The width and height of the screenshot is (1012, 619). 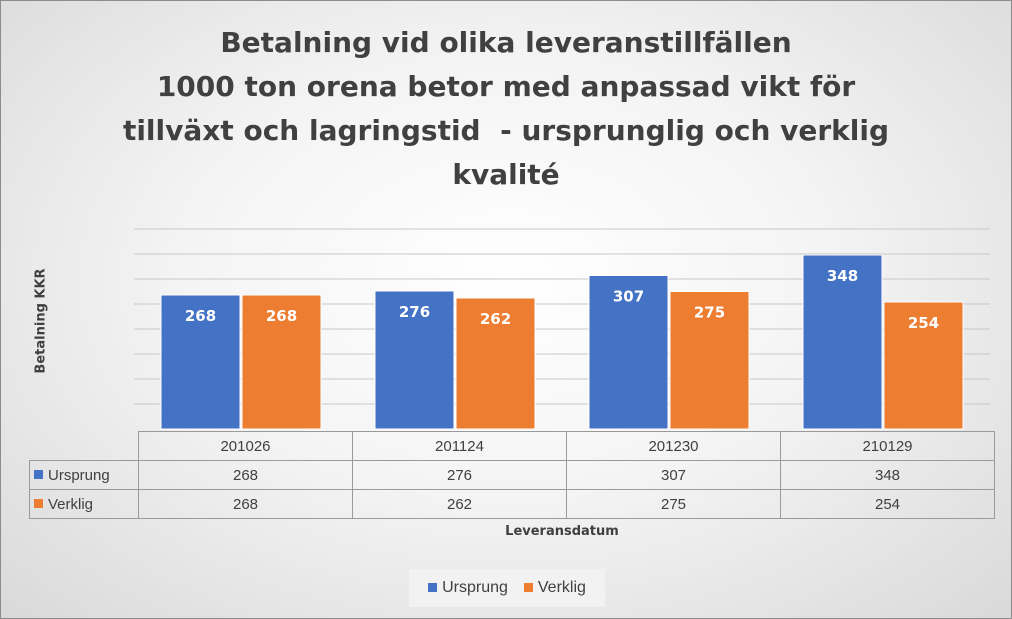 I want to click on data-table-cell: 254, so click(x=887, y=504).